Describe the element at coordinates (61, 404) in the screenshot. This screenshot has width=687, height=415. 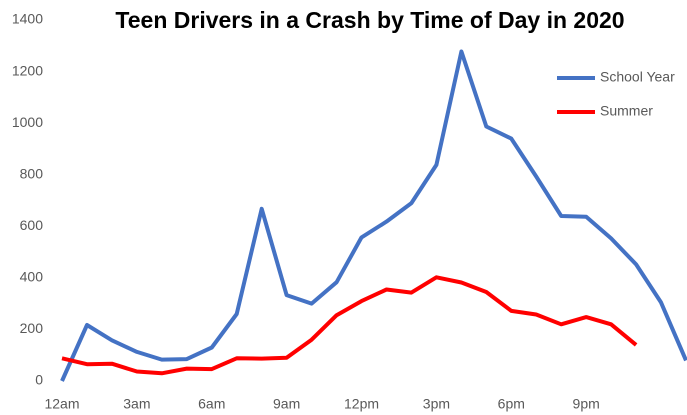
I see `x-tick-label: 12am` at that location.